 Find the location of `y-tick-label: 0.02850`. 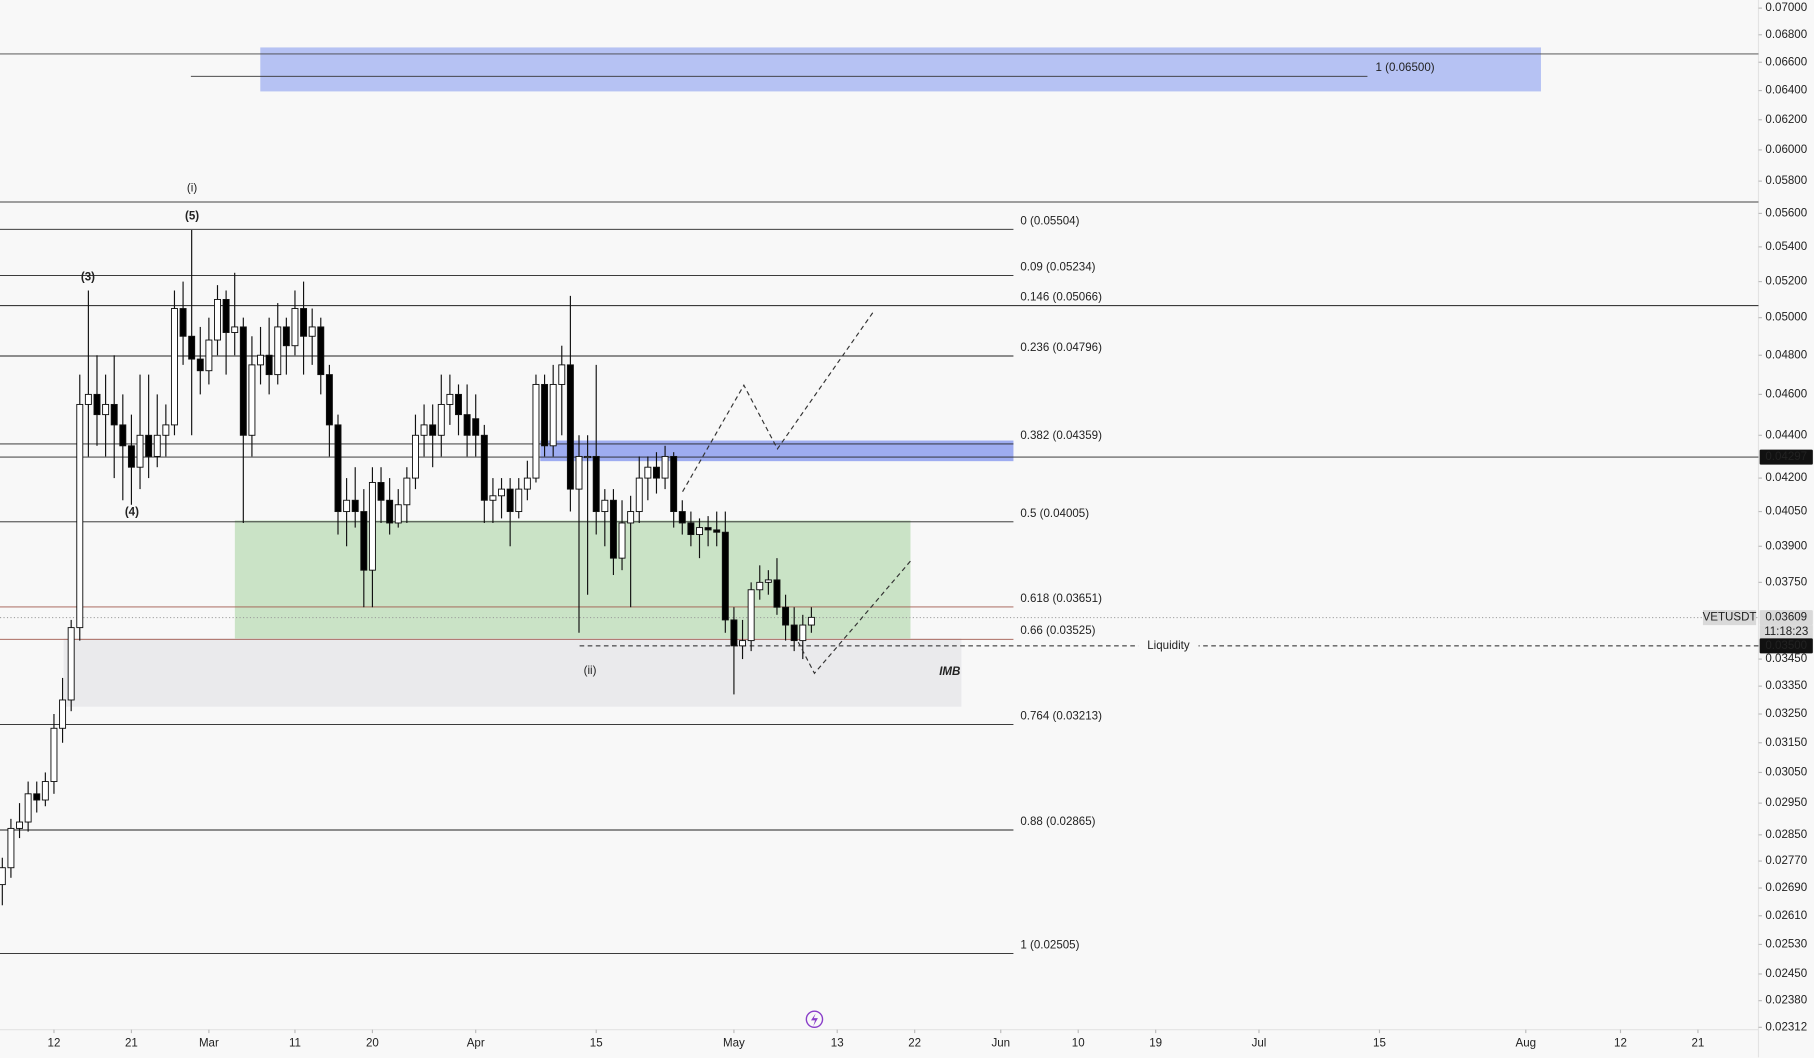

y-tick-label: 0.02850 is located at coordinates (1786, 835).